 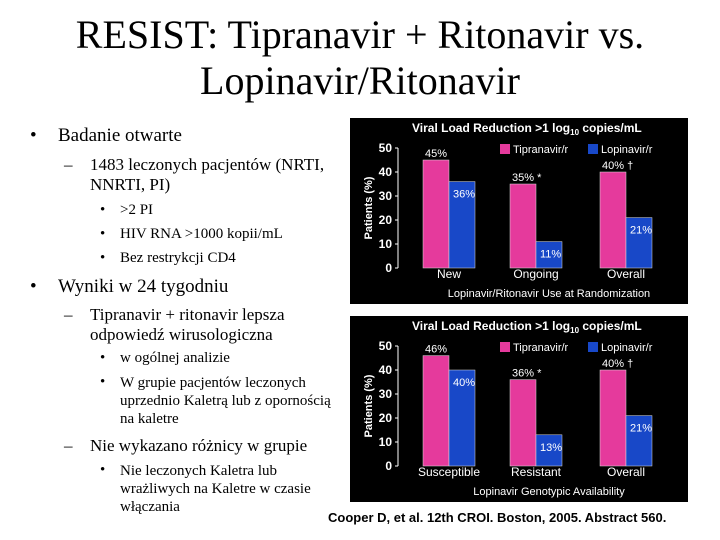 I want to click on data-label-lopinavir-1: 13%, so click(x=551, y=448).